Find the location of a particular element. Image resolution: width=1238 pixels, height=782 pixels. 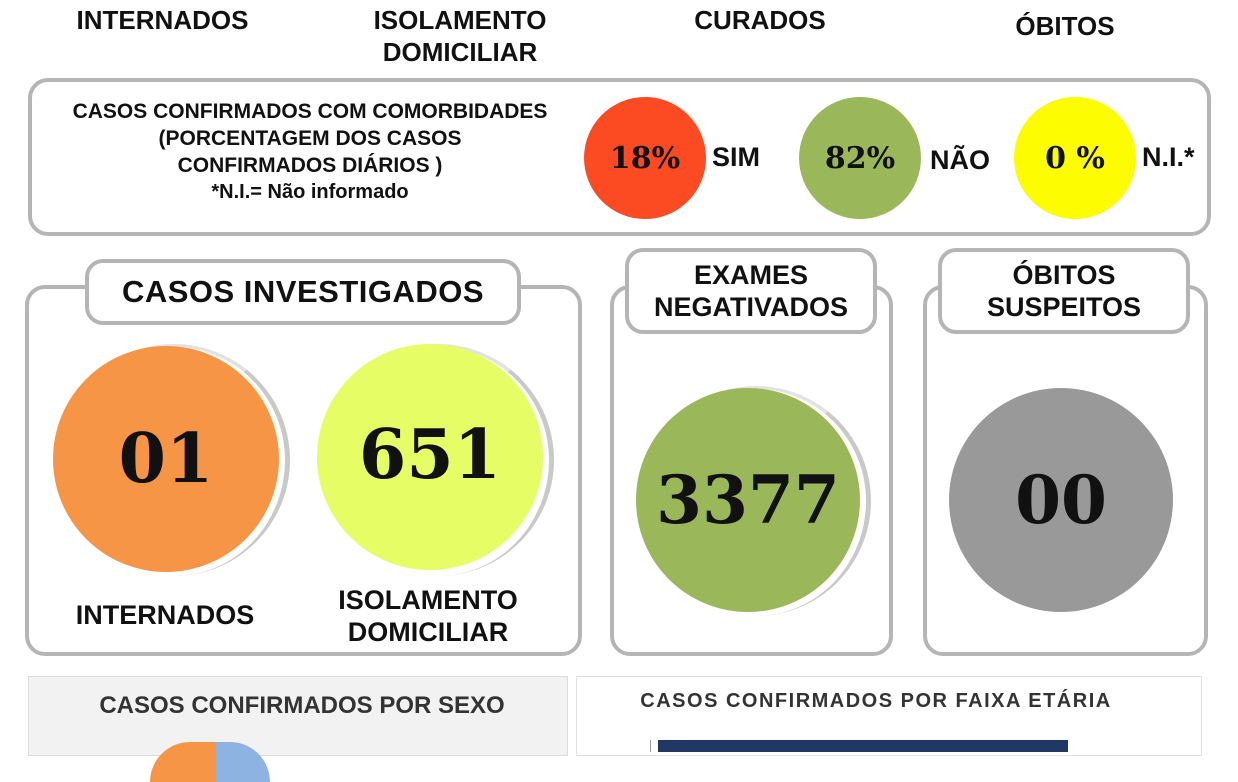

isolamento-label-line-1: ISOLAMENTO is located at coordinates (428, 600).